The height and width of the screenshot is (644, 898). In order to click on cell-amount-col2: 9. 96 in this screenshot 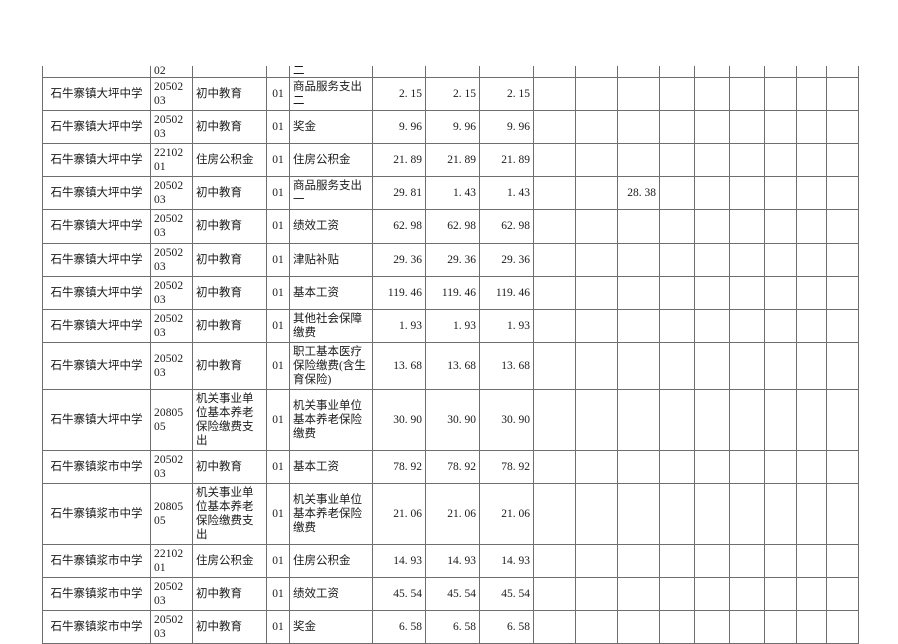, I will do `click(452, 127)`.